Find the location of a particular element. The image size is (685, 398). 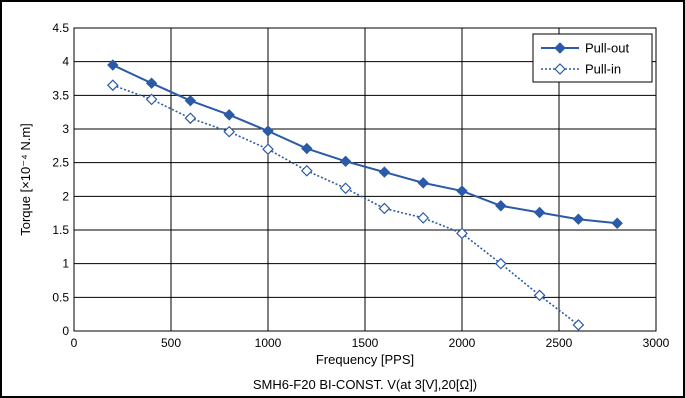

y-tick-label: 0 is located at coordinates (65, 331).